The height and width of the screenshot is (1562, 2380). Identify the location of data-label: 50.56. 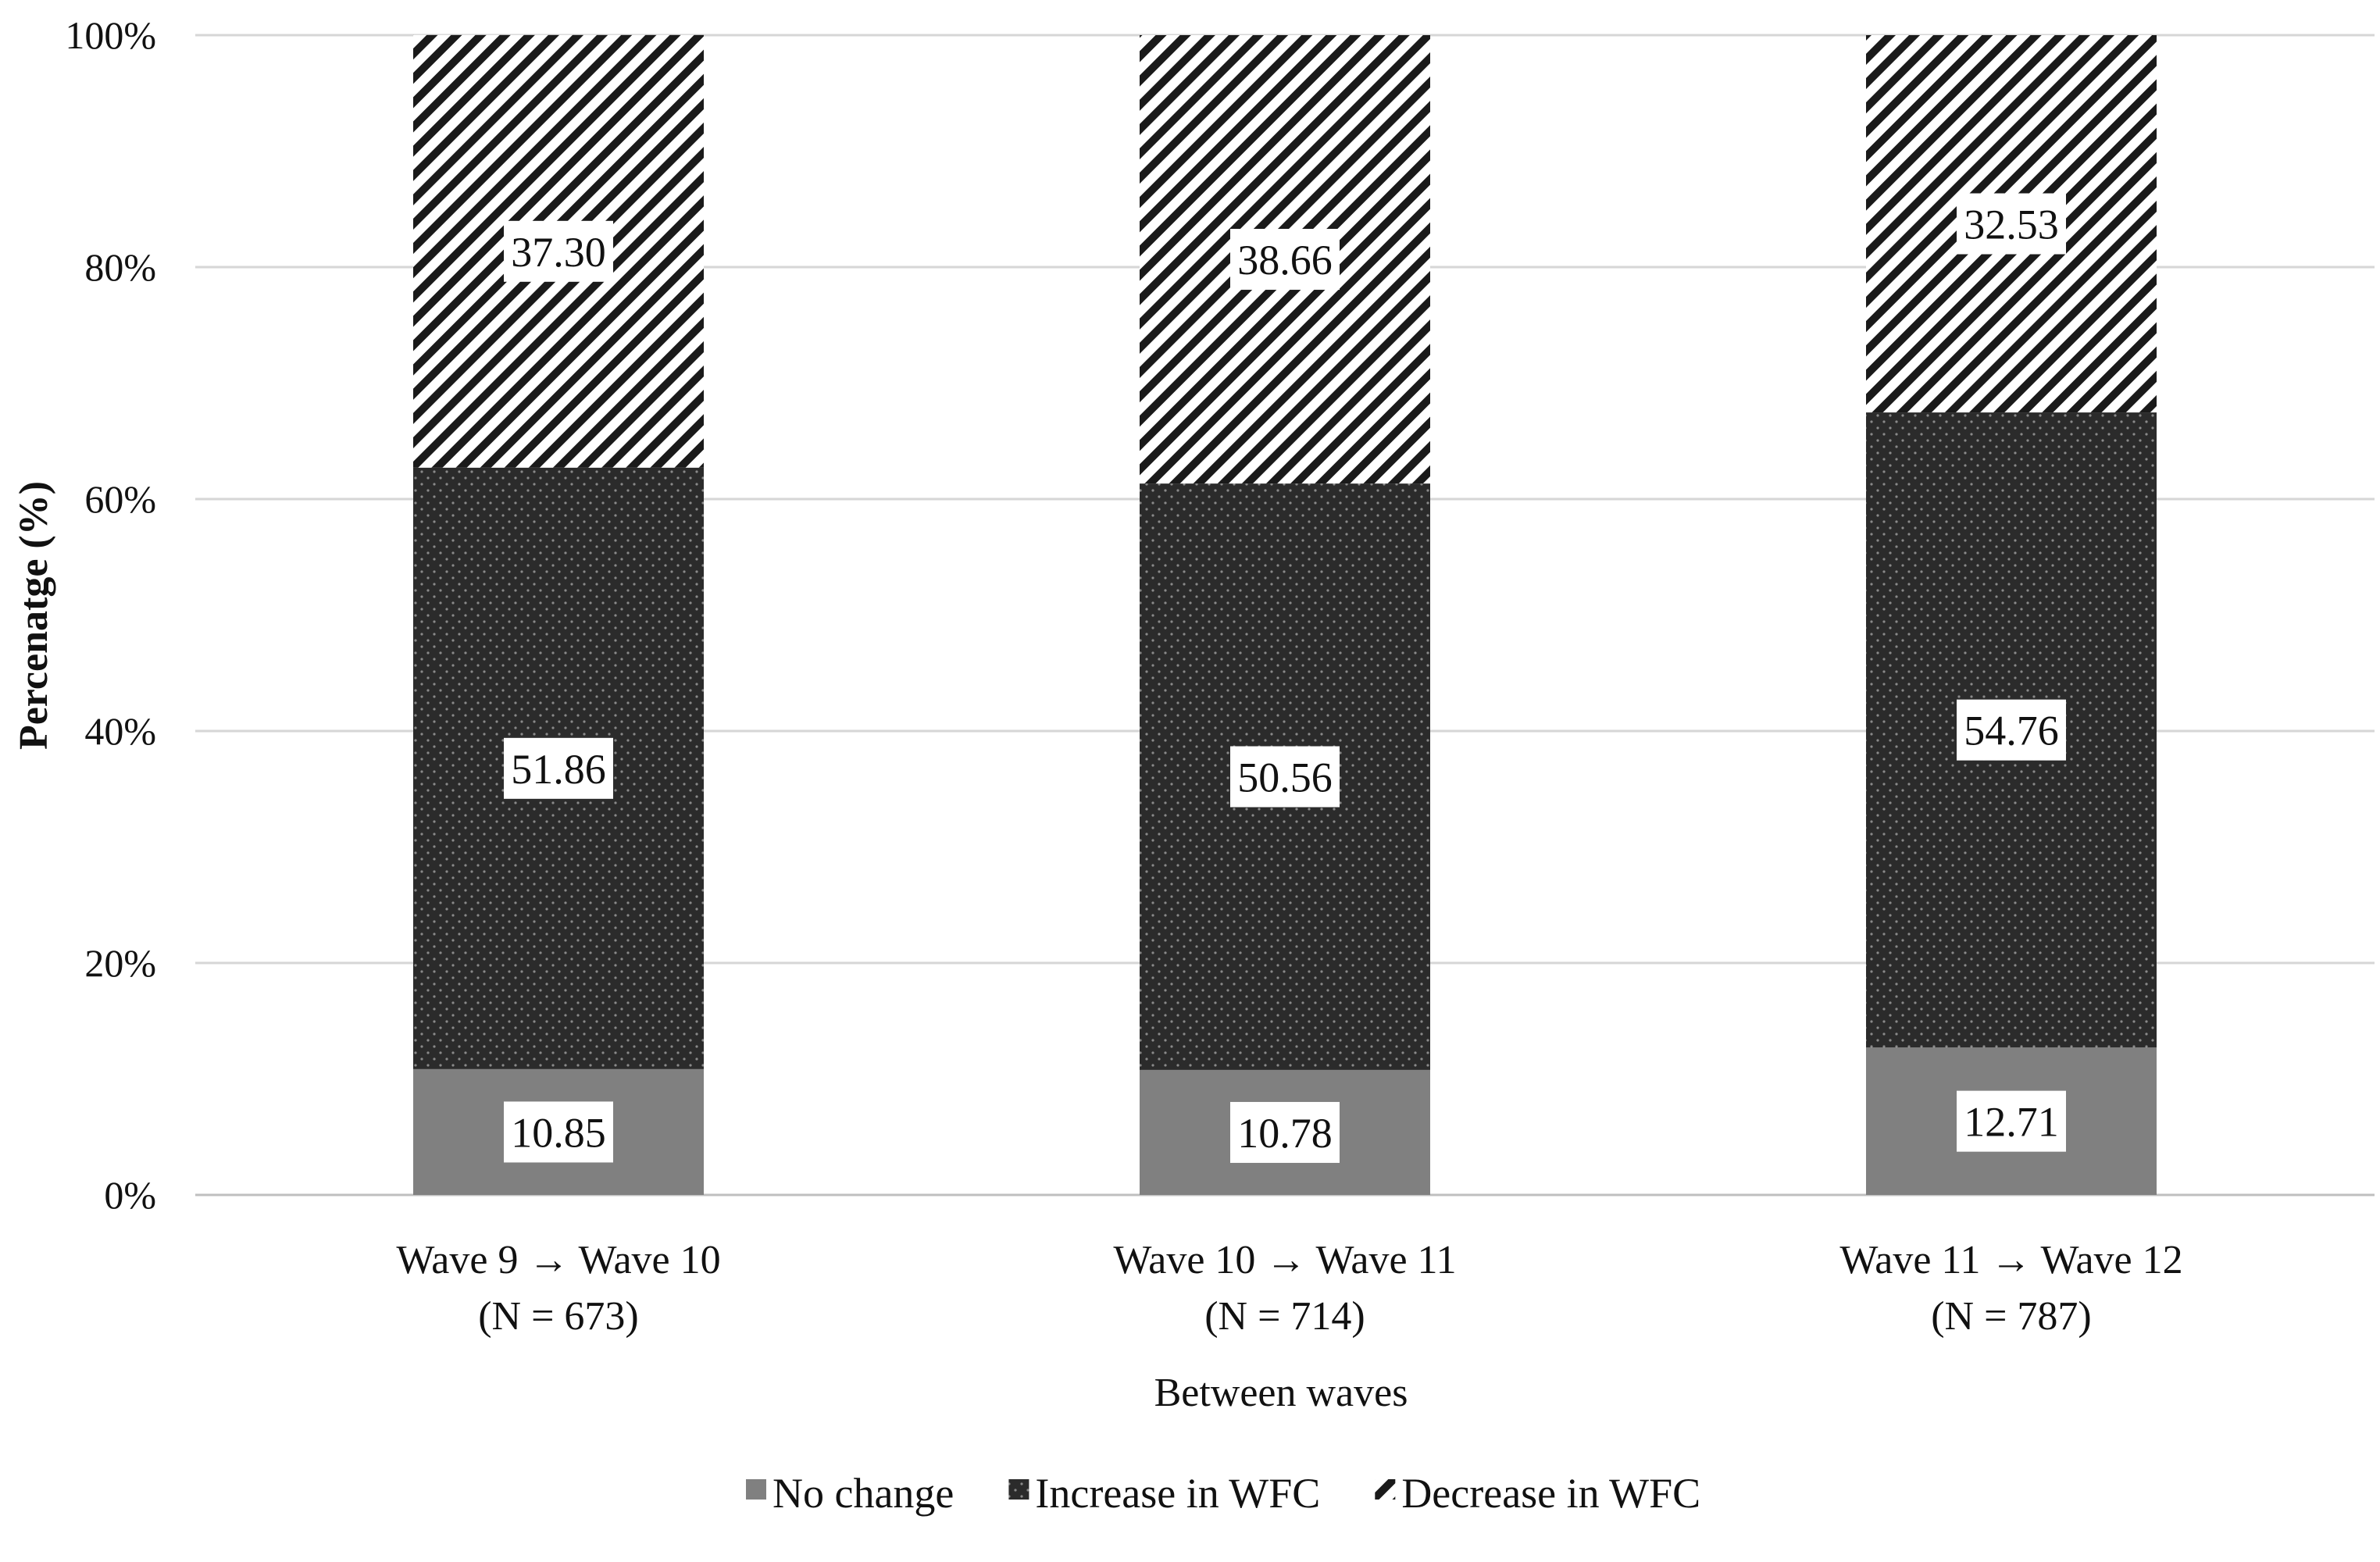
(1285, 777).